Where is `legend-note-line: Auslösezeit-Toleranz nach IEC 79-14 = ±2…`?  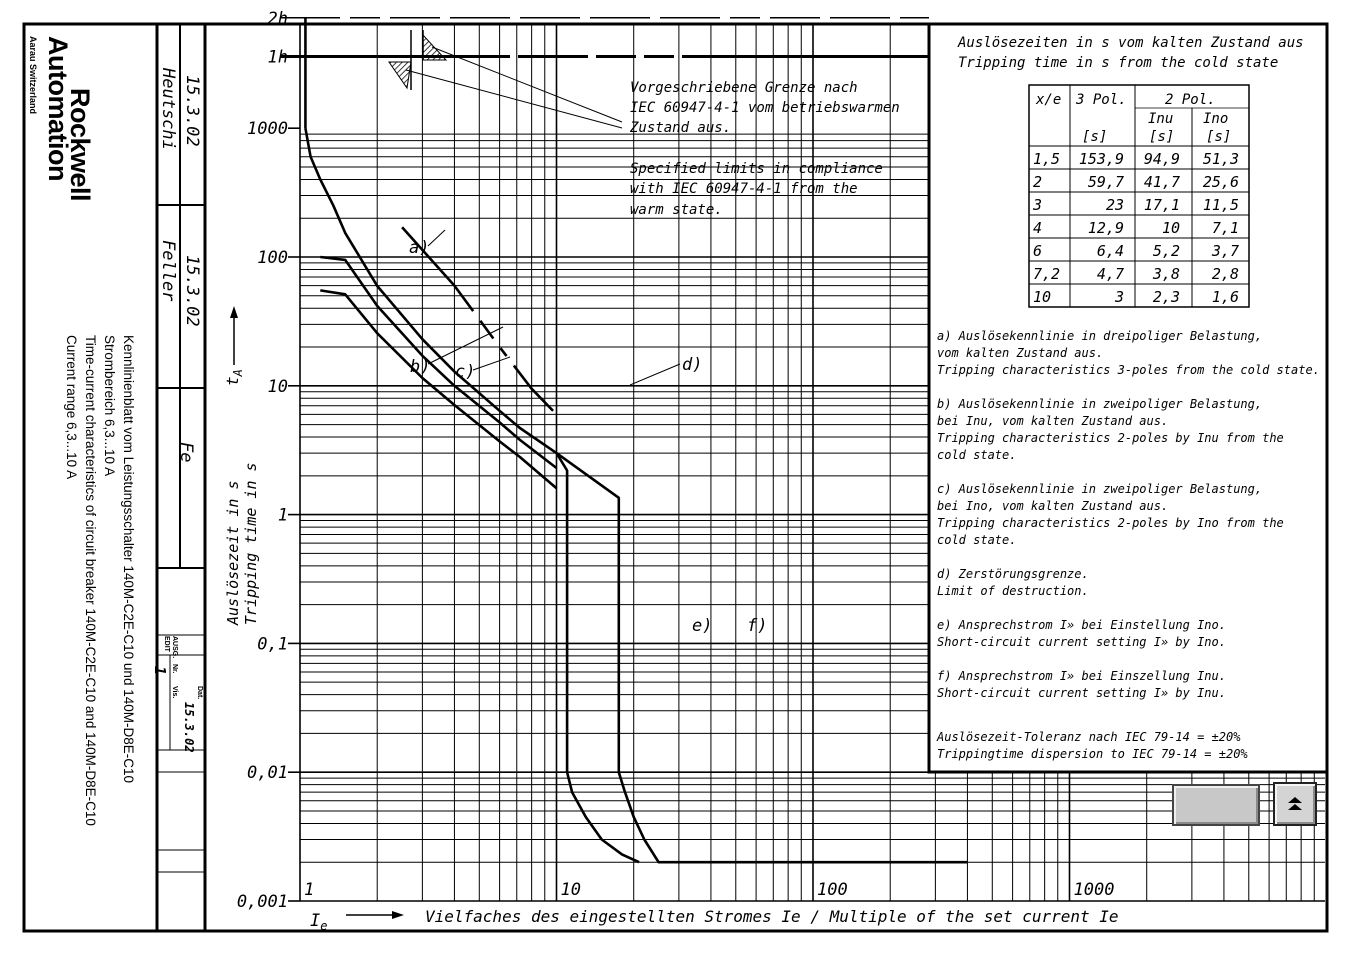
legend-note-line: Auslösezeit-Toleranz nach IEC 79-14 = ±2… is located at coordinates (1088, 737).